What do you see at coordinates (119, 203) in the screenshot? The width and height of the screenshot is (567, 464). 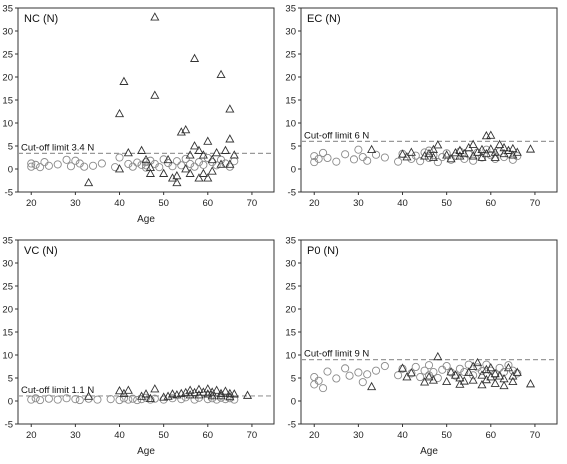 I see `x-tick-label-nc: 40` at bounding box center [119, 203].